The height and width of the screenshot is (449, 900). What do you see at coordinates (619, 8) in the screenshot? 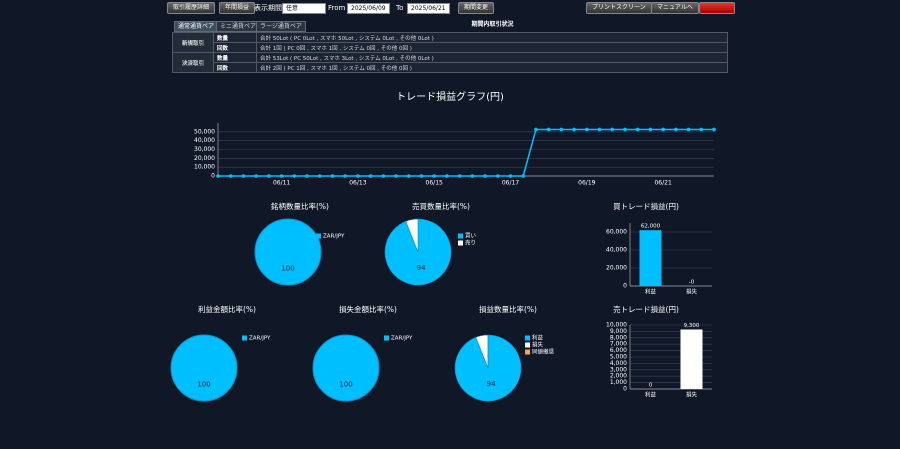
I see `button: プリントスクリーン` at bounding box center [619, 8].